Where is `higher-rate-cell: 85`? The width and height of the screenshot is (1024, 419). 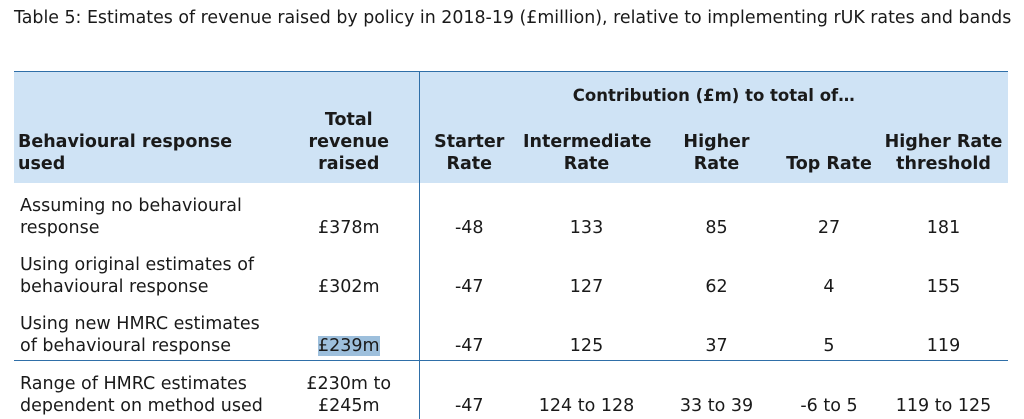
higher-rate-cell: 85 is located at coordinates (716, 228).